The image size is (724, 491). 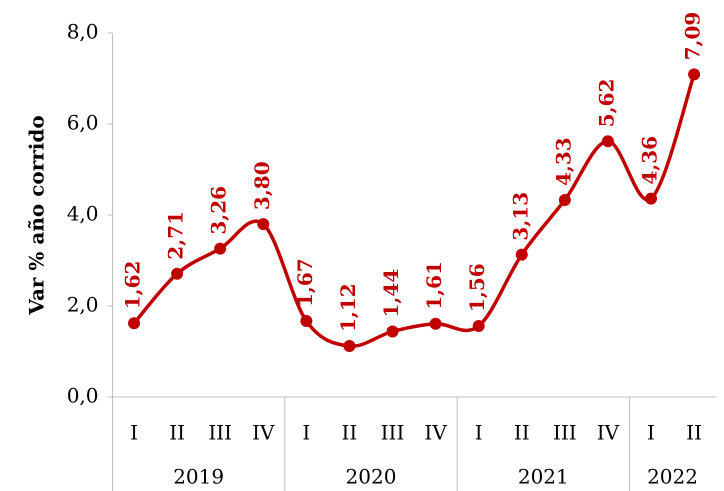 What do you see at coordinates (371, 477) in the screenshot?
I see `x-group-label: 2020` at bounding box center [371, 477].